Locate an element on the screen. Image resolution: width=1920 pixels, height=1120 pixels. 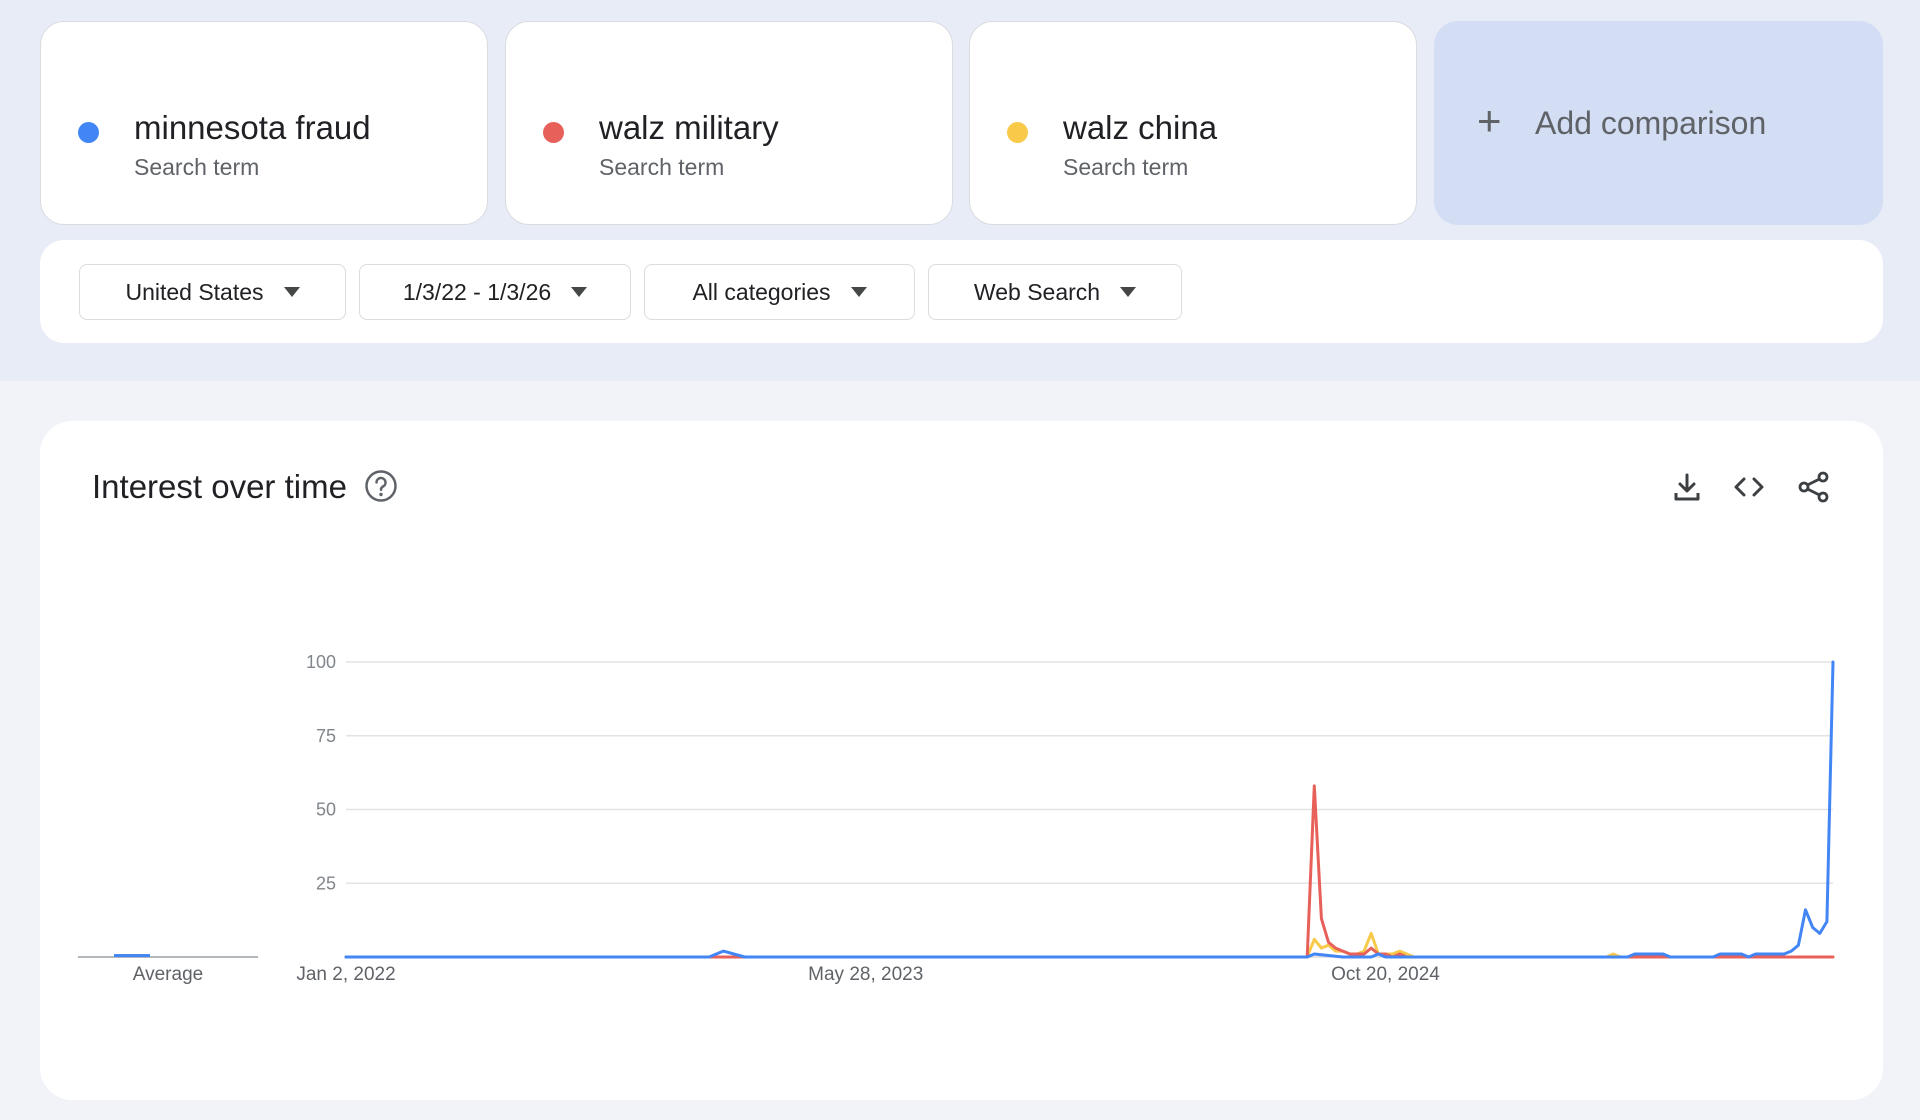
y-tick-label: 25 is located at coordinates (326, 883).